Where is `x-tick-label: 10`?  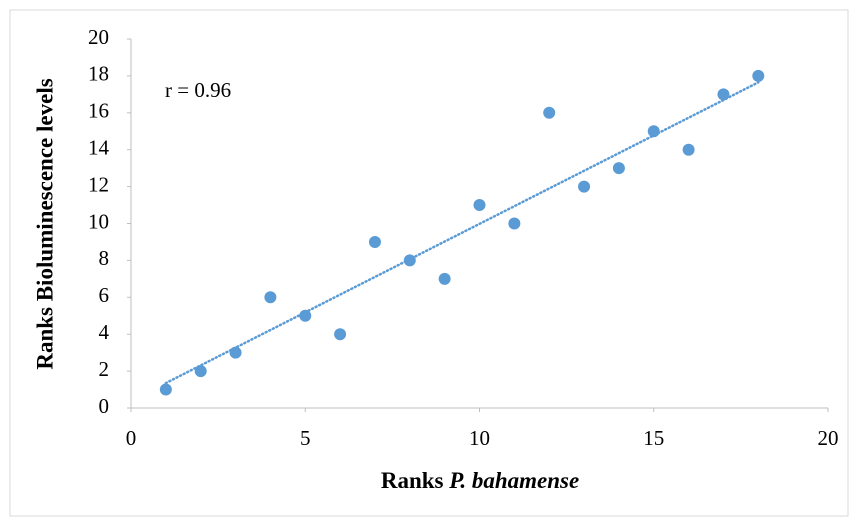
x-tick-label: 10 is located at coordinates (479, 438).